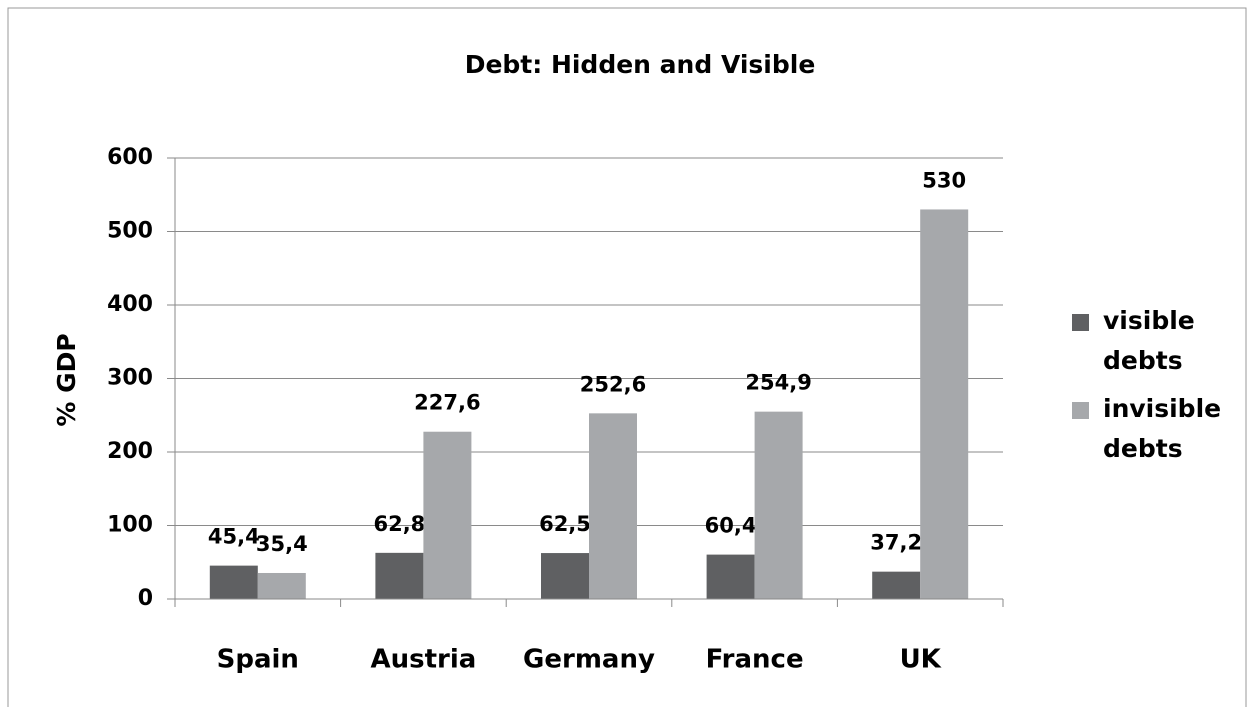 This screenshot has height=707, width=1256. I want to click on data-label: 227,6, so click(447, 403).